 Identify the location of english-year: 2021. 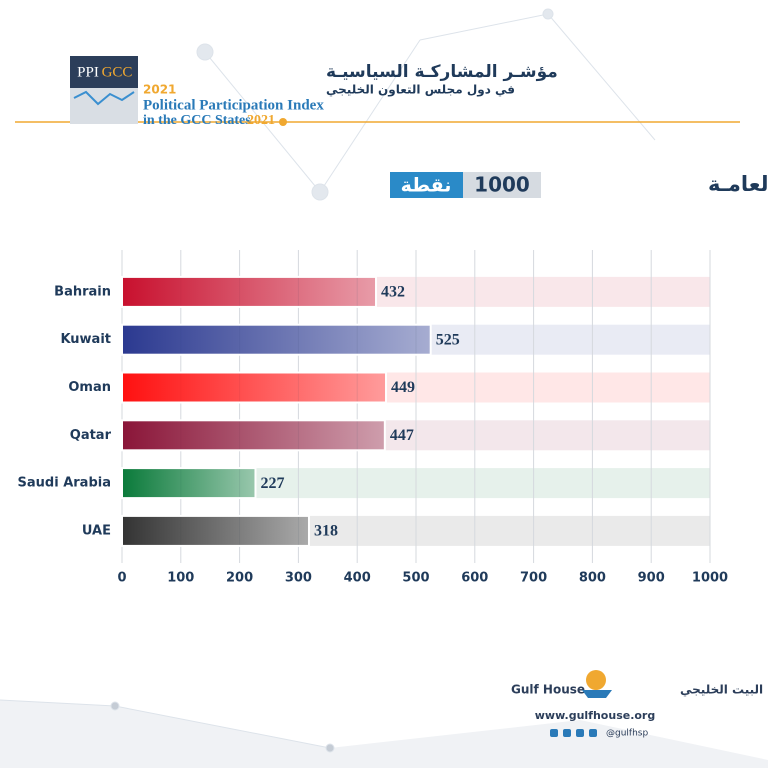
(261, 120).